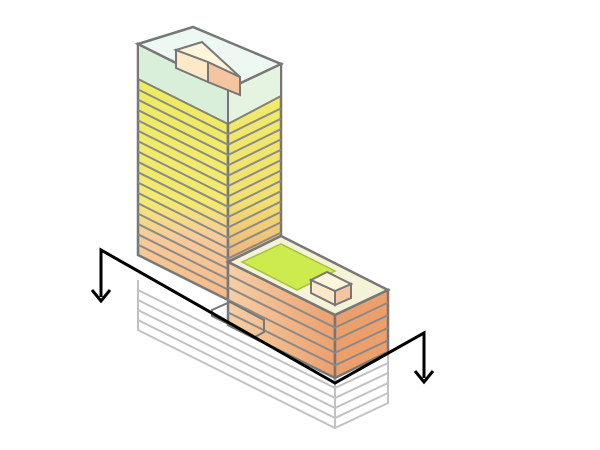 This screenshot has width=600, height=450. Describe the element at coordinates (288, 267) in the screenshot. I see `podium-green-roof` at that location.